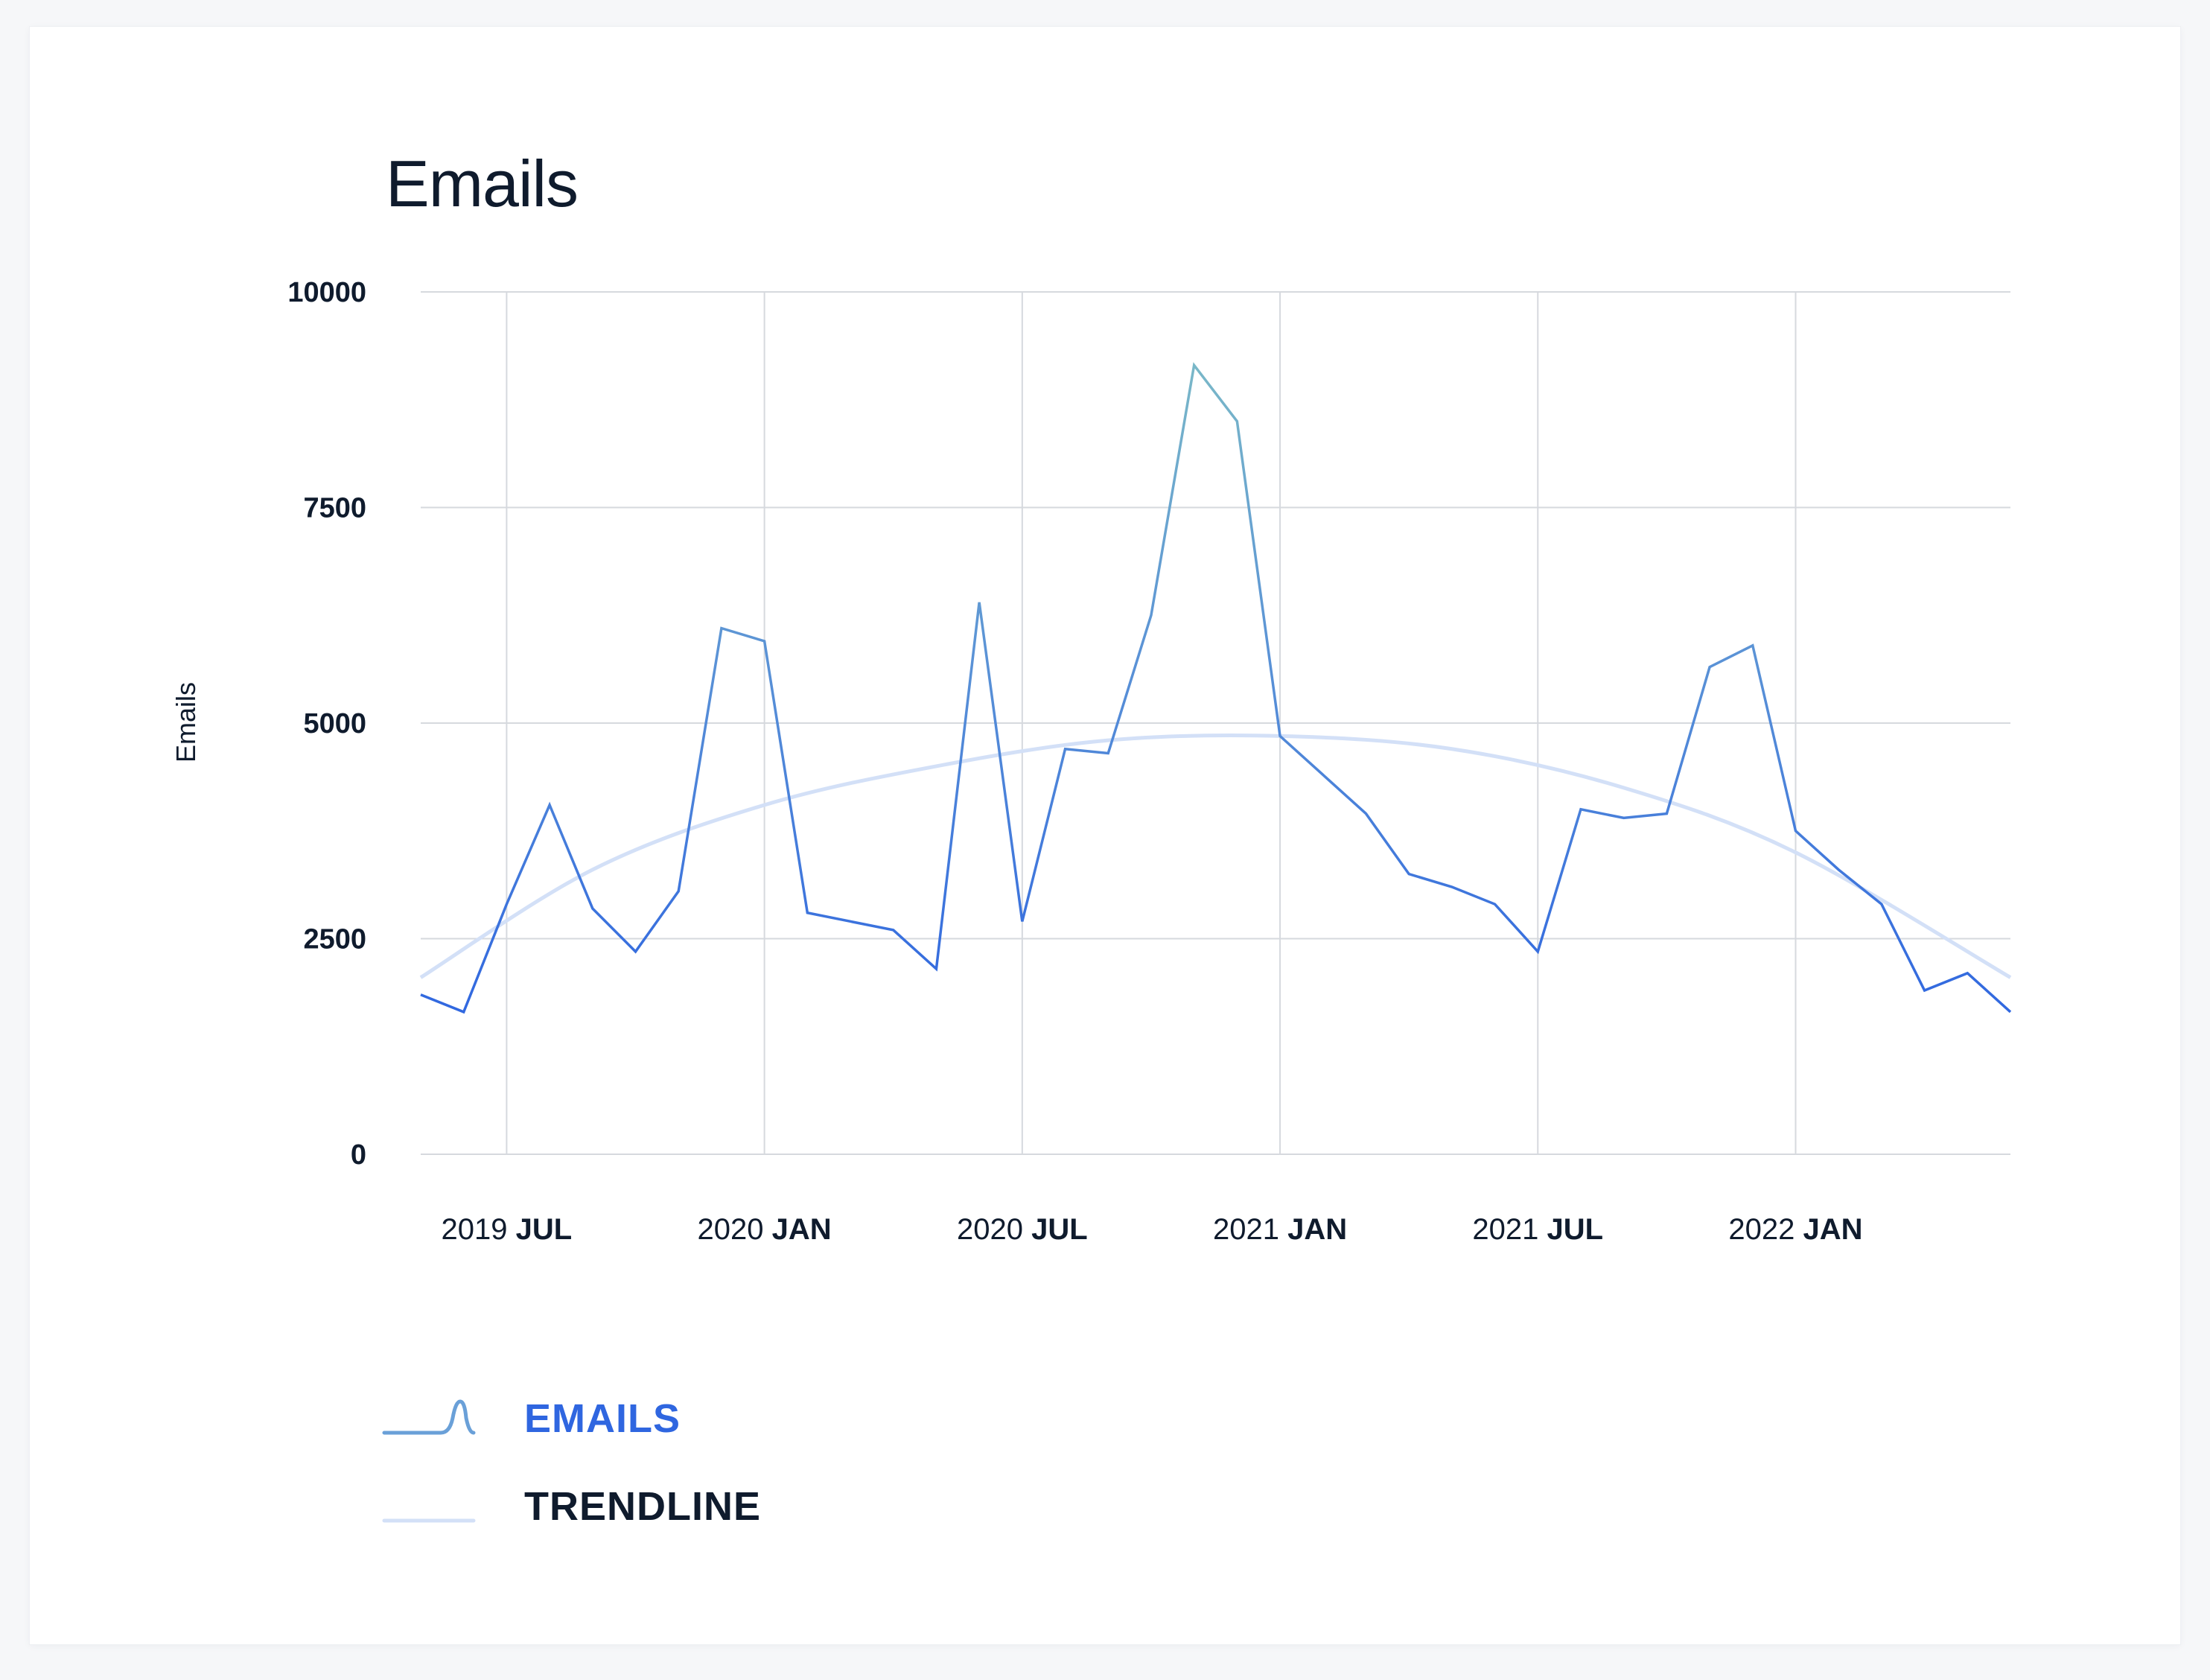 This screenshot has height=1680, width=2210. I want to click on line-icon, so click(429, 1520).